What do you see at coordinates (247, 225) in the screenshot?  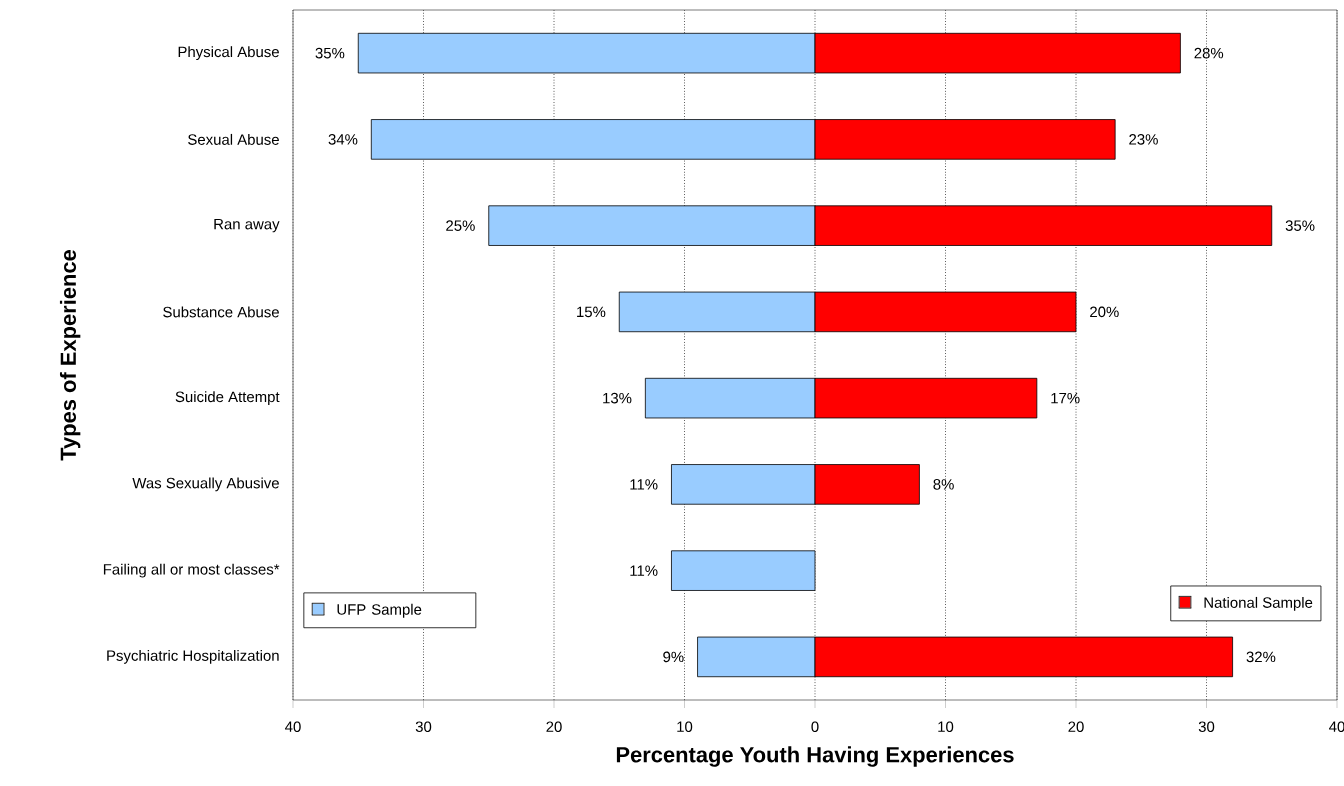 I see `y-tick-label: Ran away` at bounding box center [247, 225].